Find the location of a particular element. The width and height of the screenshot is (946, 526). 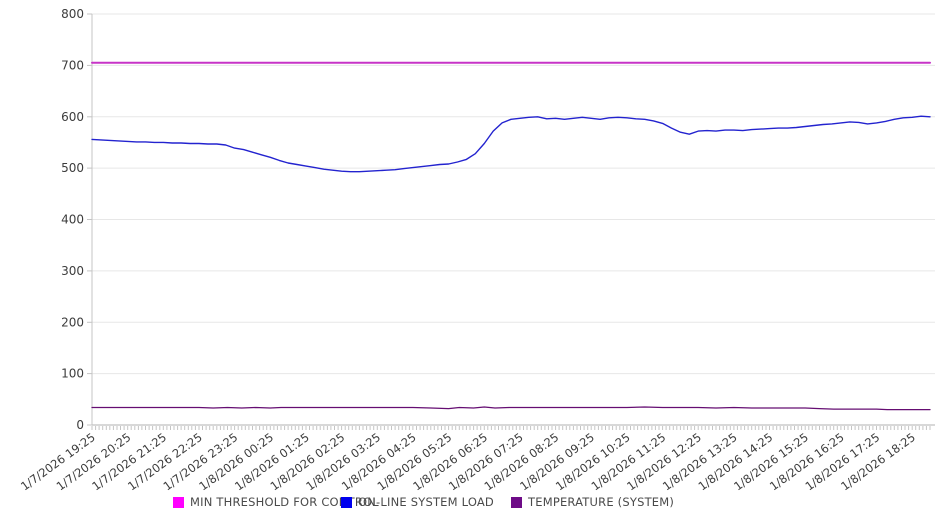

legend-item-min-threshold: MIN THRESHOLD FOR CONTROL is located at coordinates (276, 502).